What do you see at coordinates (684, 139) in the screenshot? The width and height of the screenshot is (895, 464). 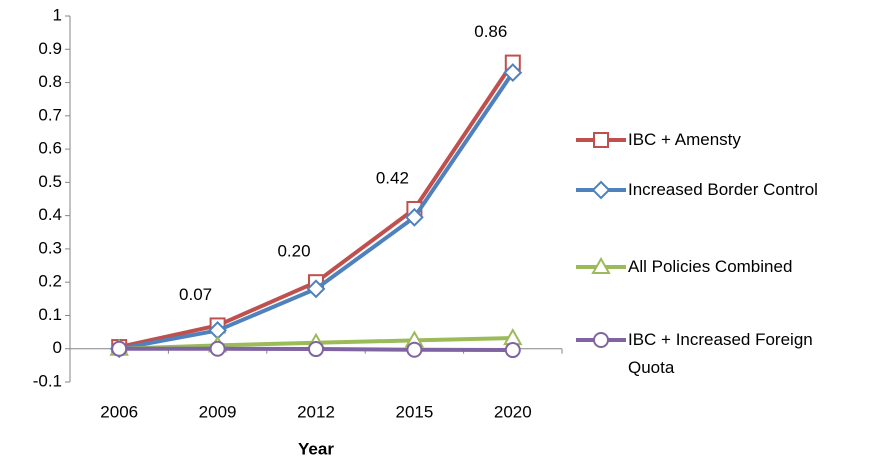 I see `legend-label: IBC + Amensty` at bounding box center [684, 139].